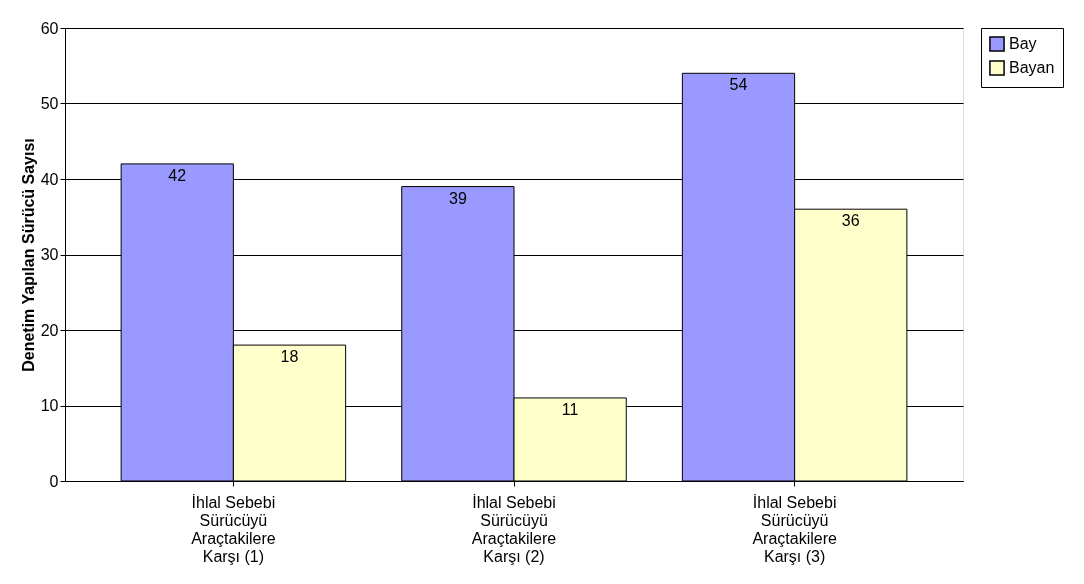 The image size is (1084, 584). Describe the element at coordinates (177, 175) in the screenshot. I see `data-label: 42` at that location.